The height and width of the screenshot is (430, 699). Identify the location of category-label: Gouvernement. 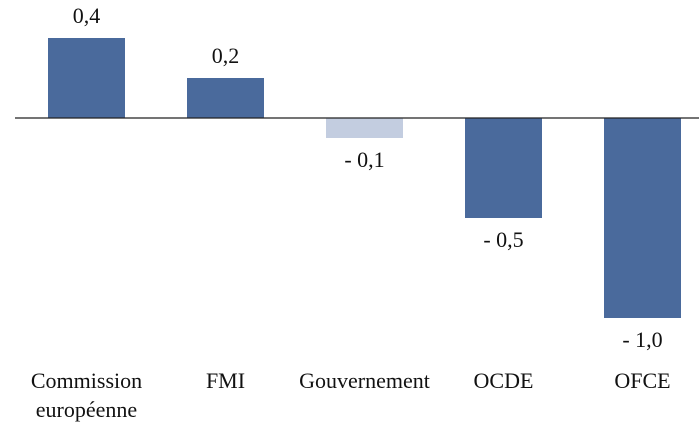
(364, 380).